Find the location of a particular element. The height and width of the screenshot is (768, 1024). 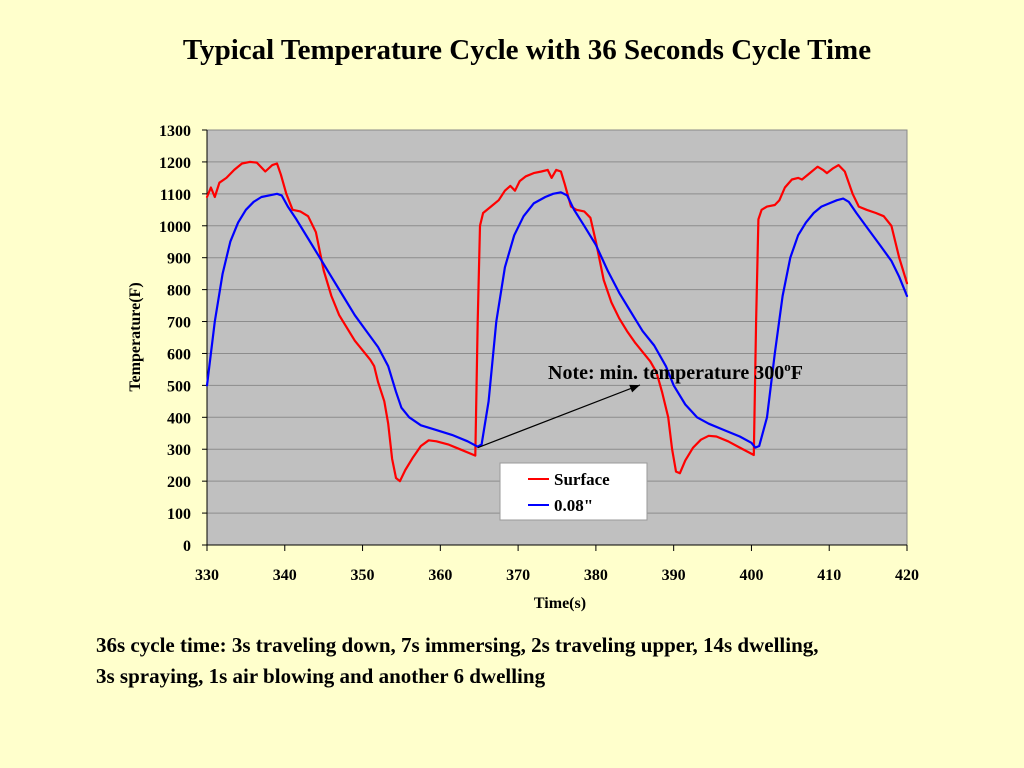

y-axis-label: Temperature(F) is located at coordinates (135, 336).